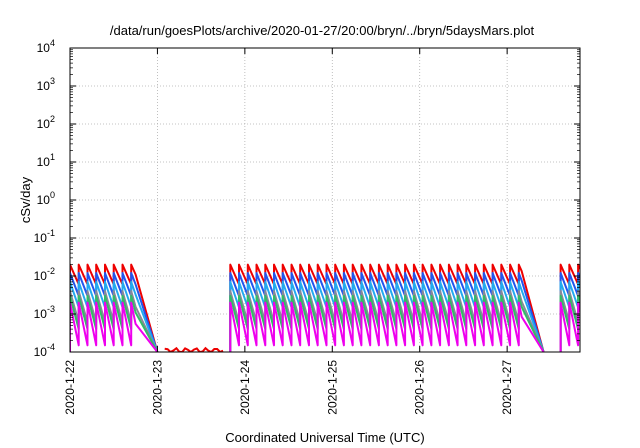 The height and width of the screenshot is (448, 640). I want to click on y-axis-label: cSv/day, so click(25, 199).